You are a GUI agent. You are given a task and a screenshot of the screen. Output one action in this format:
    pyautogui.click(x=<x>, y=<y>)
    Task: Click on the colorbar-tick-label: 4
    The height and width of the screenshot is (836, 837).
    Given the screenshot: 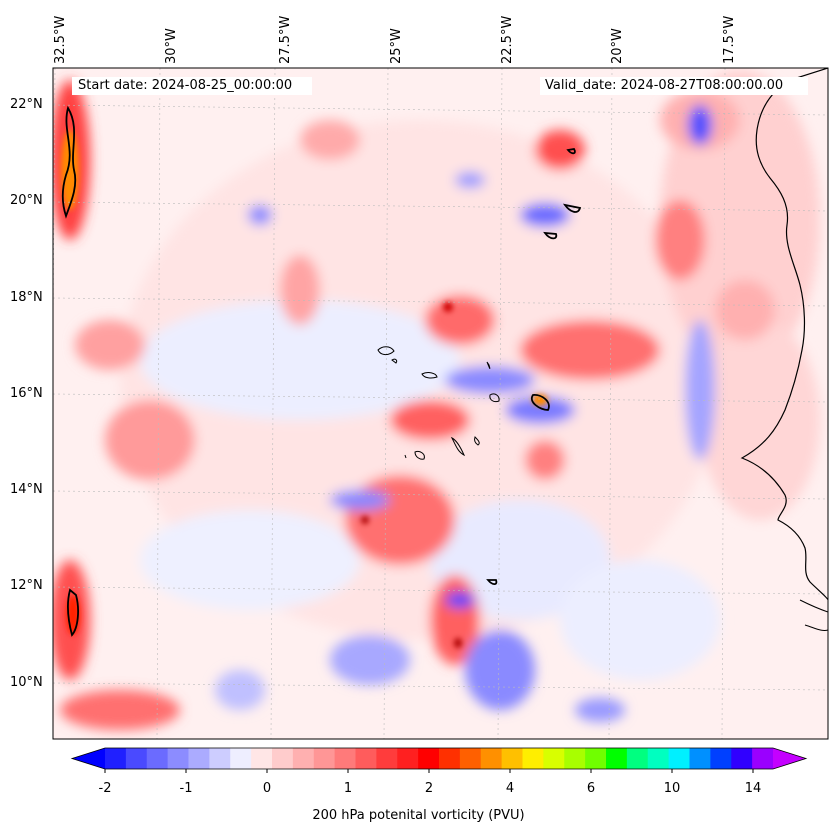 What is the action you would take?
    pyautogui.click(x=510, y=788)
    